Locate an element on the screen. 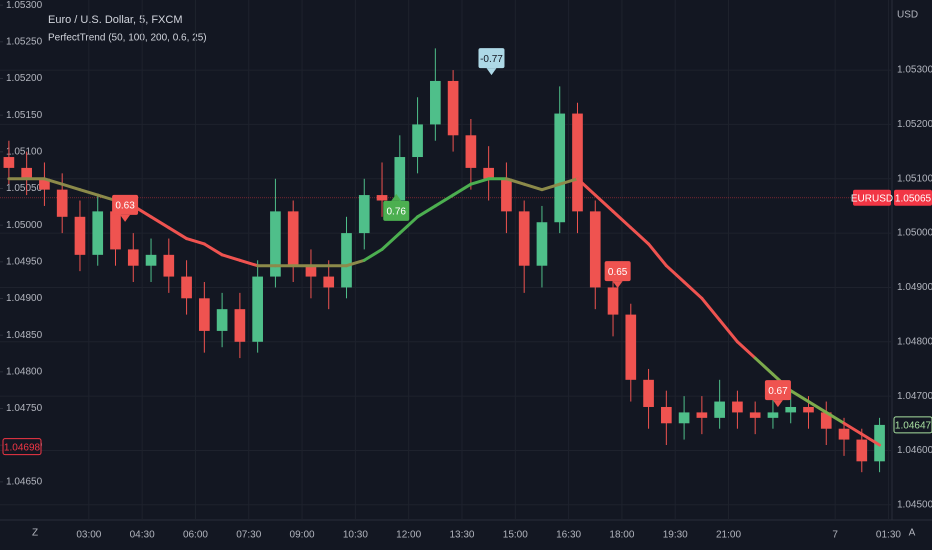 Image resolution: width=932 pixels, height=550 pixels. symbol-tag: EURUSD is located at coordinates (872, 198).